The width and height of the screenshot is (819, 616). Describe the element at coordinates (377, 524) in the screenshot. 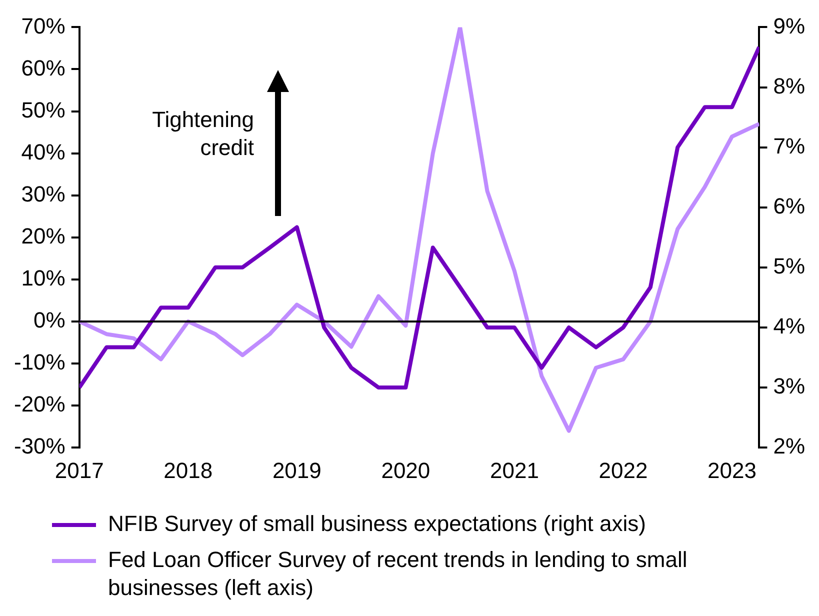

I see `legend-label: NFIB Survey of small business expectations (right axis)` at that location.